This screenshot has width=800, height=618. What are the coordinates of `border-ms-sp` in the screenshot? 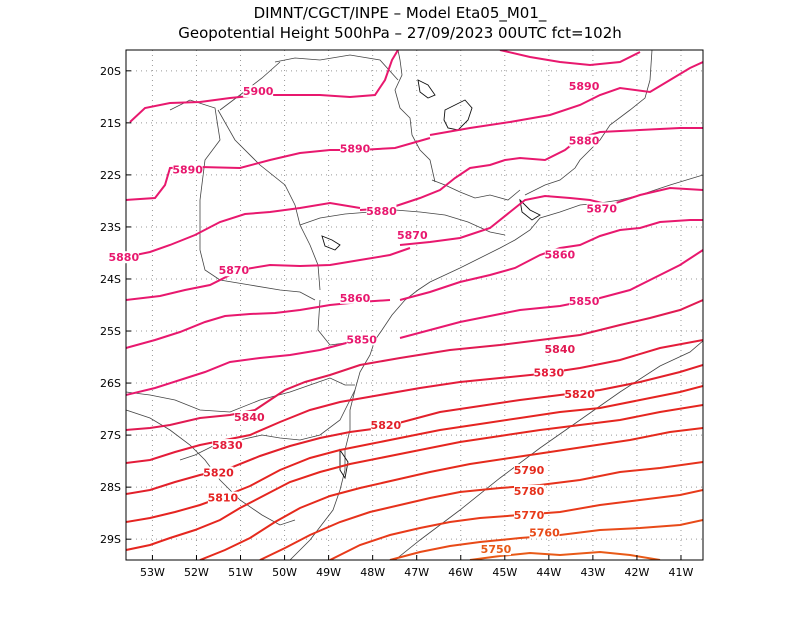 It's located at (269, 200).